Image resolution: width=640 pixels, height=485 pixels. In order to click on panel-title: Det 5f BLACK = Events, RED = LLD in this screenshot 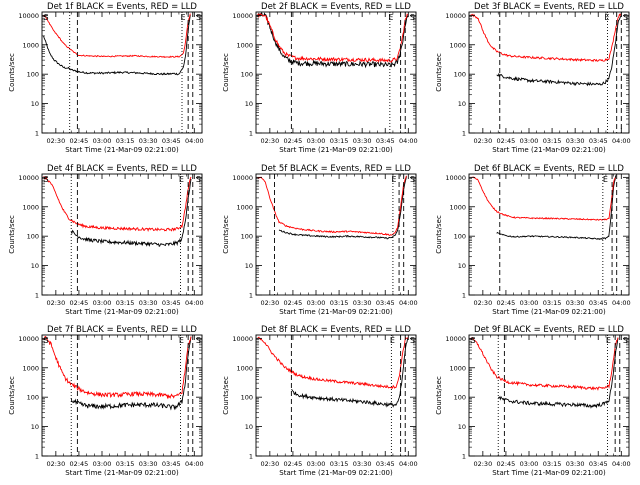, I will do `click(336, 169)`.